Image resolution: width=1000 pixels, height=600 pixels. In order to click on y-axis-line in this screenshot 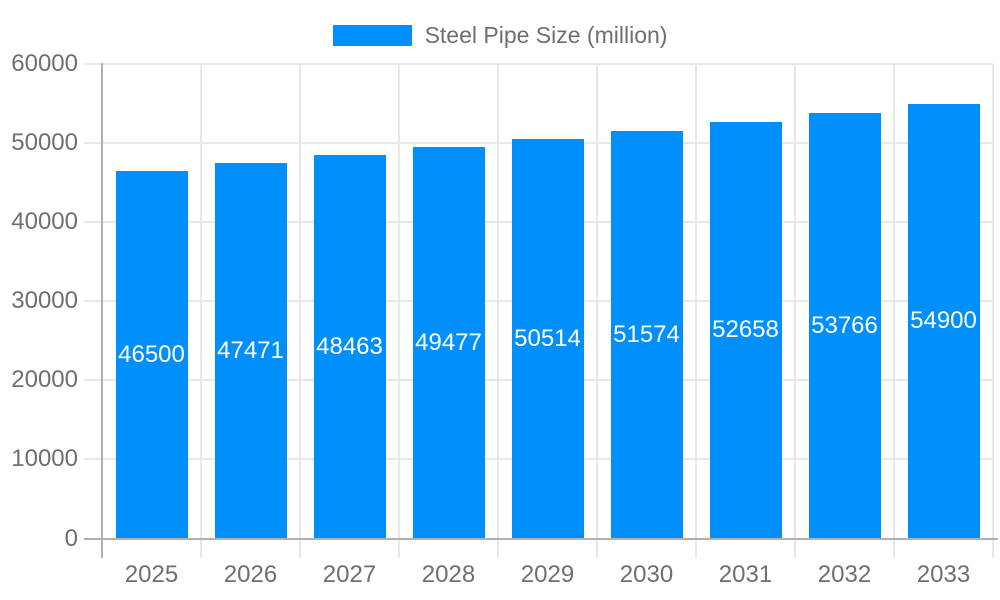, I will do `click(102, 310)`.